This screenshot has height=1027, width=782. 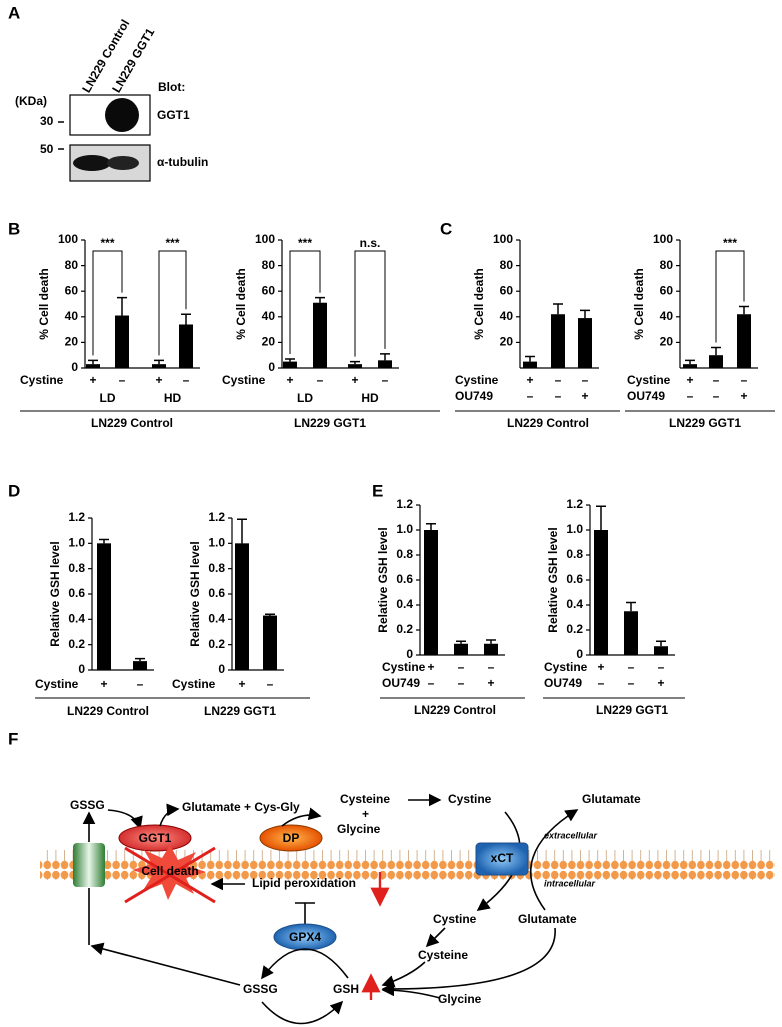 What do you see at coordinates (72, 316) in the screenshot?
I see `y-tick-label: 40` at bounding box center [72, 316].